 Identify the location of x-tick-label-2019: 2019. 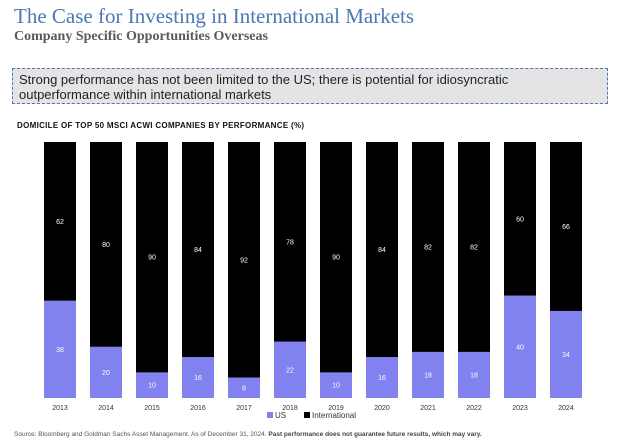
(336, 408).